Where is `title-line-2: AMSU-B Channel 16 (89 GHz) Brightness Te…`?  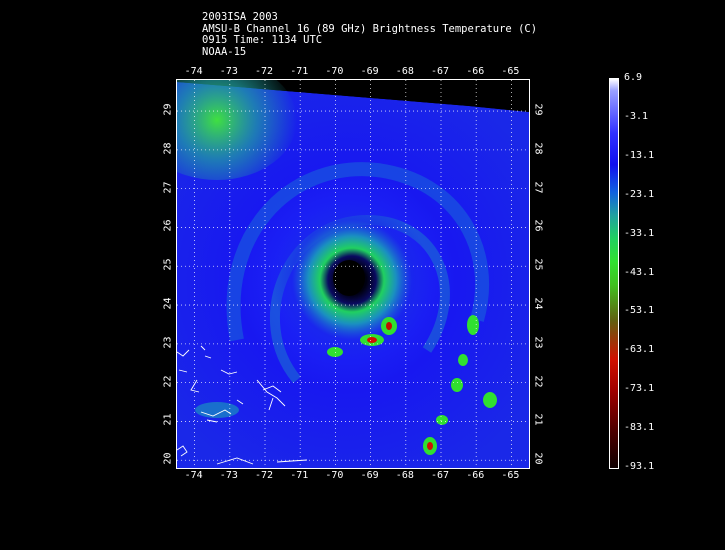 title-line-2: AMSU-B Channel 16 (89 GHz) Brightness Te… is located at coordinates (370, 28).